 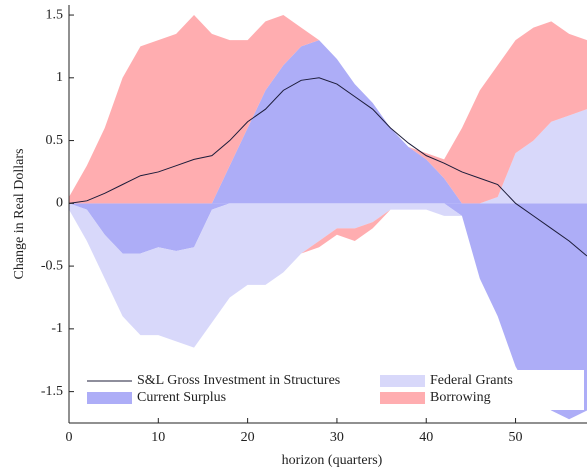 I want to click on legend-label: Current Surplus, so click(x=181, y=397).